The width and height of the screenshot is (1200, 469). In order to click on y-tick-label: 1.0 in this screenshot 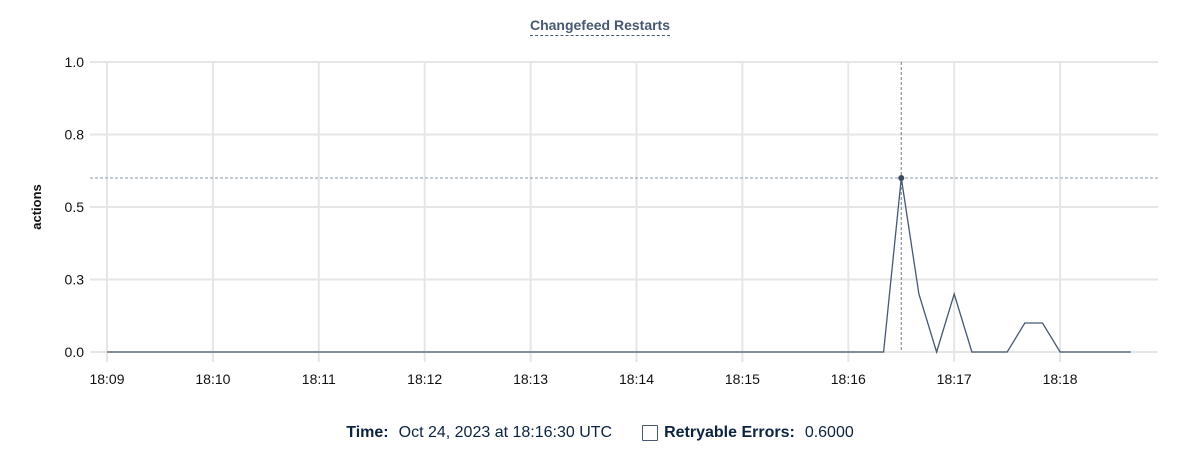, I will do `click(75, 62)`.